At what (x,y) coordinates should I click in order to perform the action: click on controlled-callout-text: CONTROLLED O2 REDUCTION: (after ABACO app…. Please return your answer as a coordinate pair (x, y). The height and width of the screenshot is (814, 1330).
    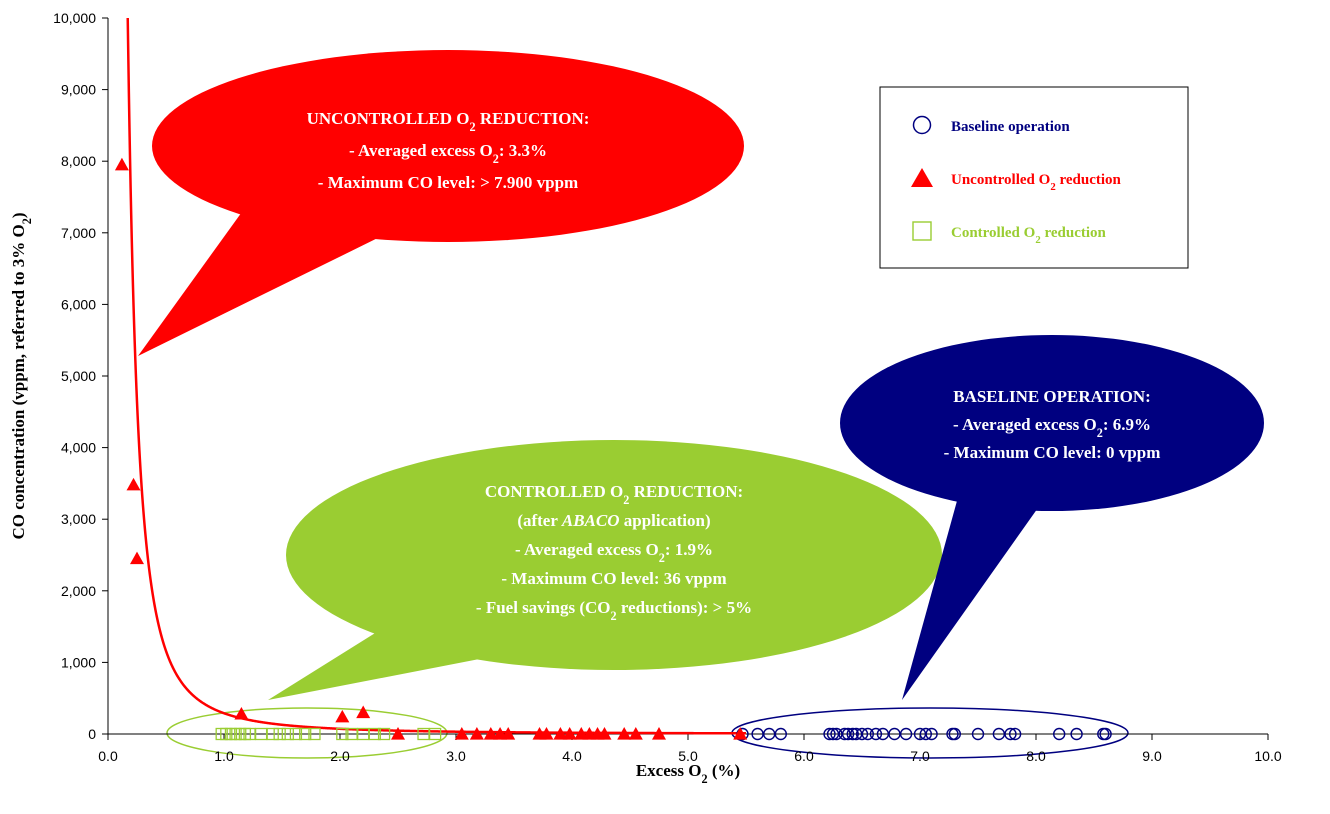
    Looking at the image, I should click on (614, 552).